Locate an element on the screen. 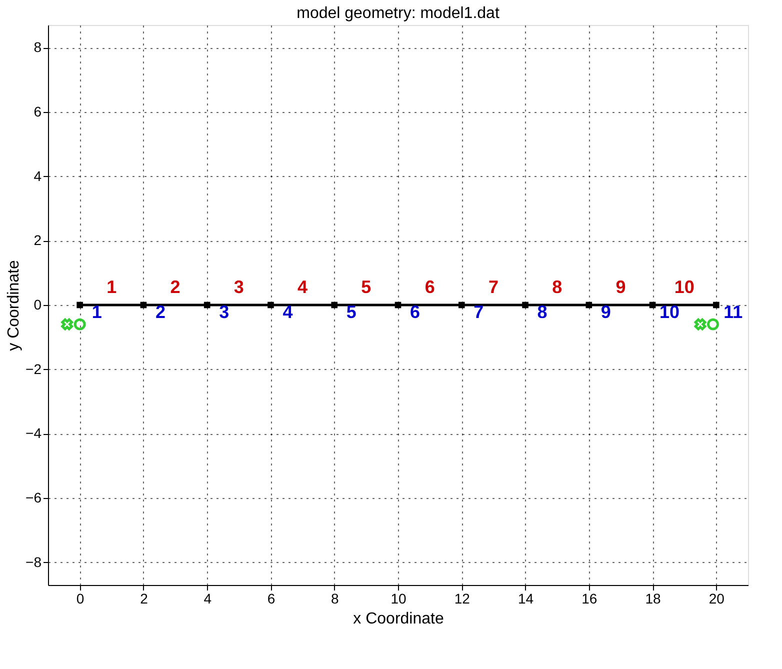 This screenshot has height=669, width=782. x-tick-label: 12 is located at coordinates (462, 598).